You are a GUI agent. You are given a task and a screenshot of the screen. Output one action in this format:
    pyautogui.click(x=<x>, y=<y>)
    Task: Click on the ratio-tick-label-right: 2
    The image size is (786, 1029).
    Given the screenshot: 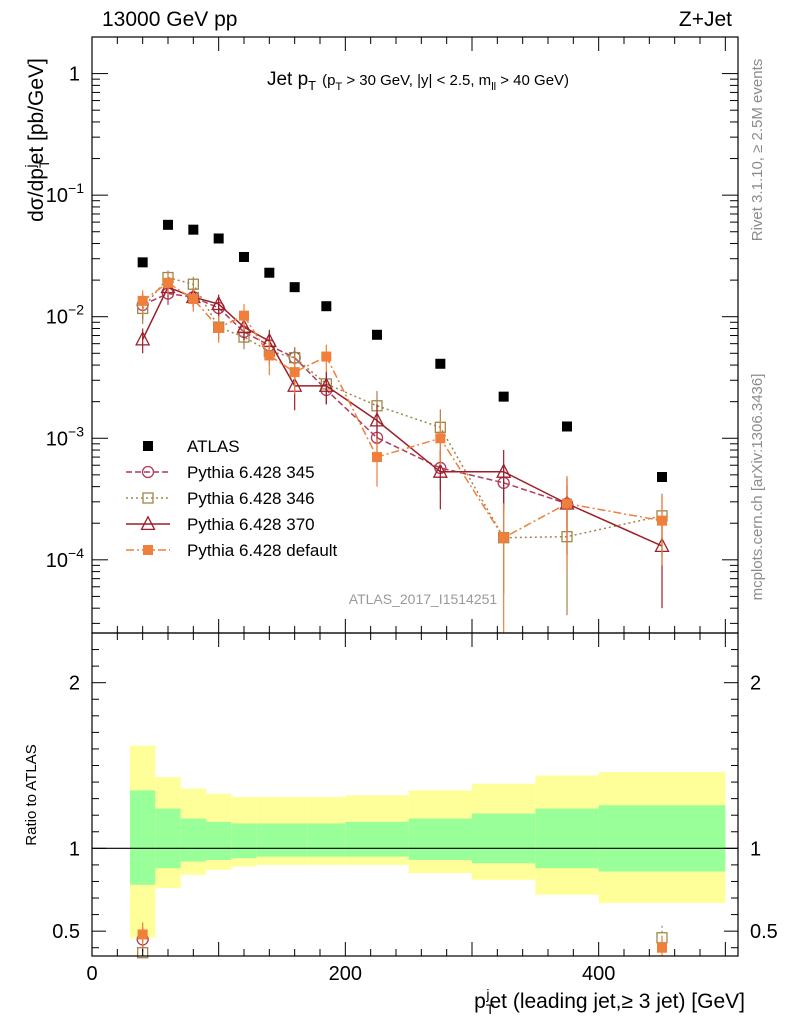 What is the action you would take?
    pyautogui.click(x=755, y=684)
    